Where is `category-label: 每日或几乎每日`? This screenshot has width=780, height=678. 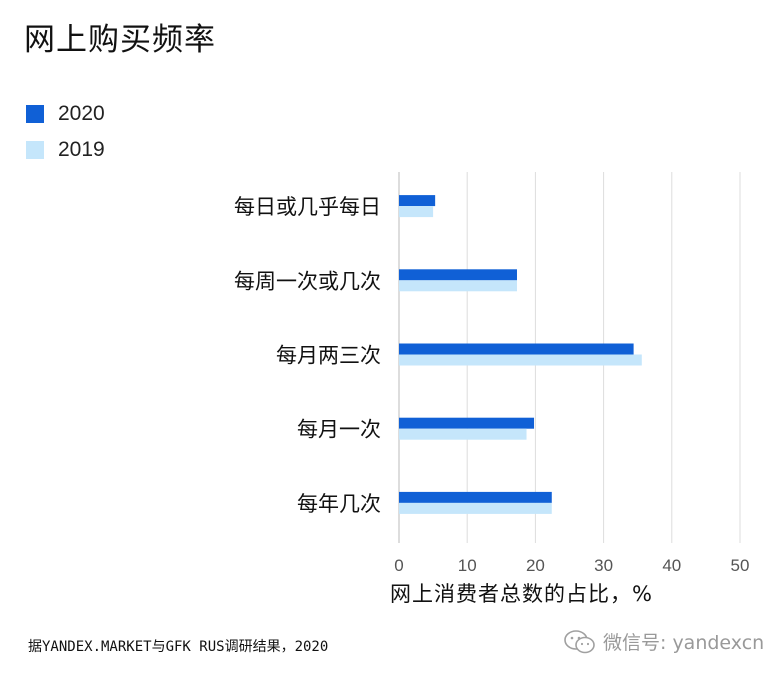 category-label: 每日或几乎每日 is located at coordinates (307, 207).